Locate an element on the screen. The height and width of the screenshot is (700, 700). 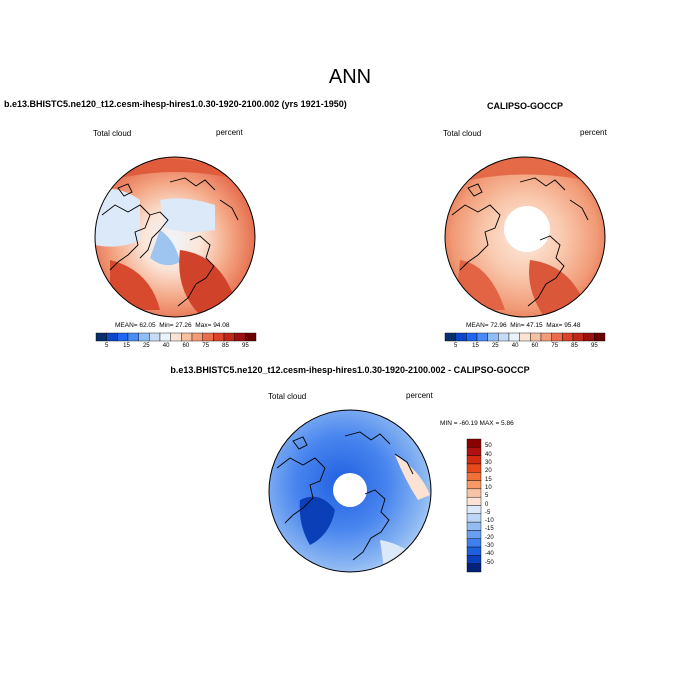
diff-map-boundary is located at coordinates (350, 491).